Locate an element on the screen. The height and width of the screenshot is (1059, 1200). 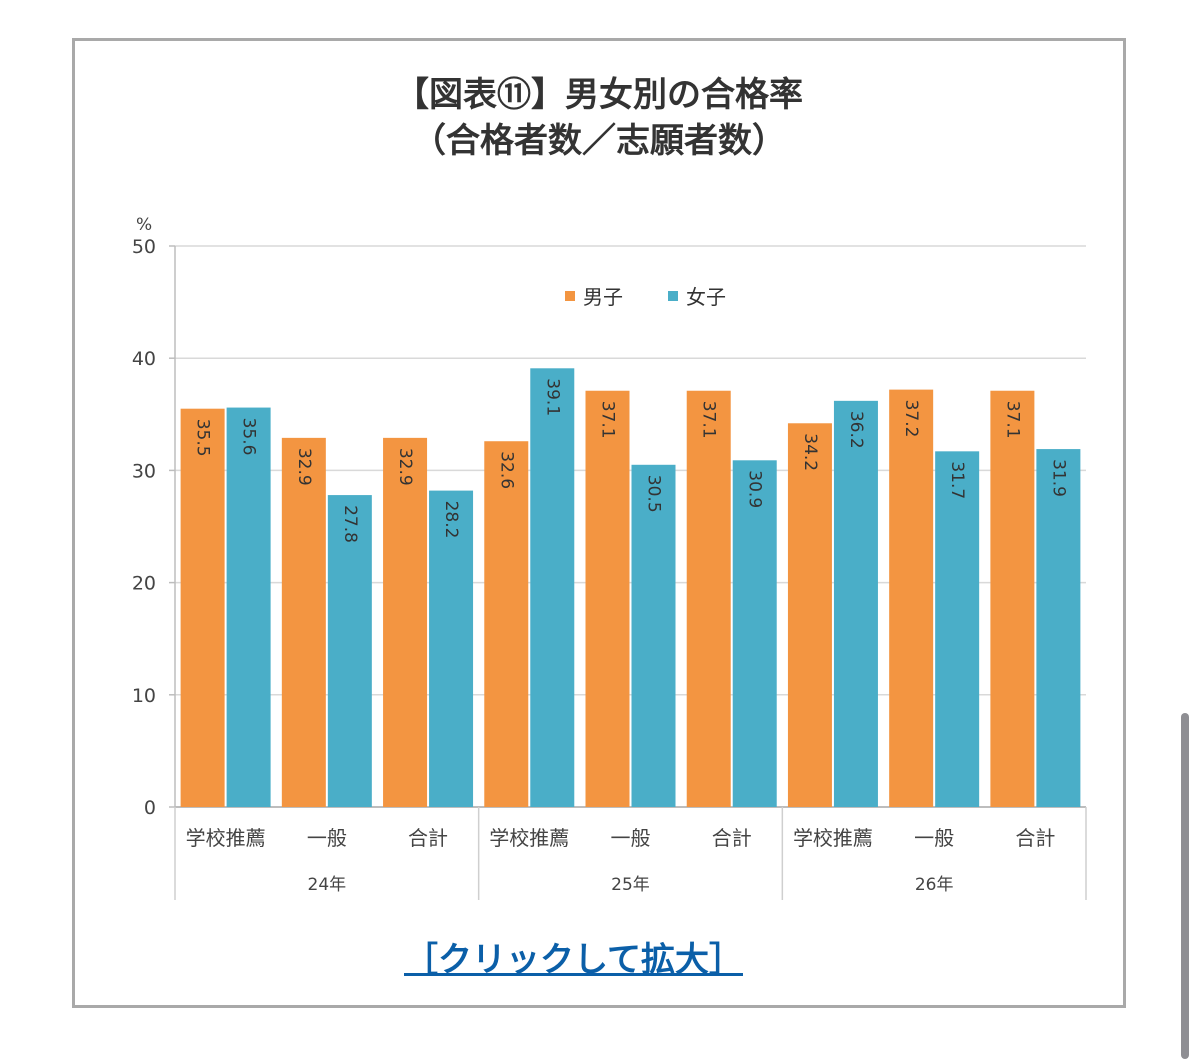
chart-title-line1: 【図表⑪】男女別の合格率 is located at coordinates (599, 95).